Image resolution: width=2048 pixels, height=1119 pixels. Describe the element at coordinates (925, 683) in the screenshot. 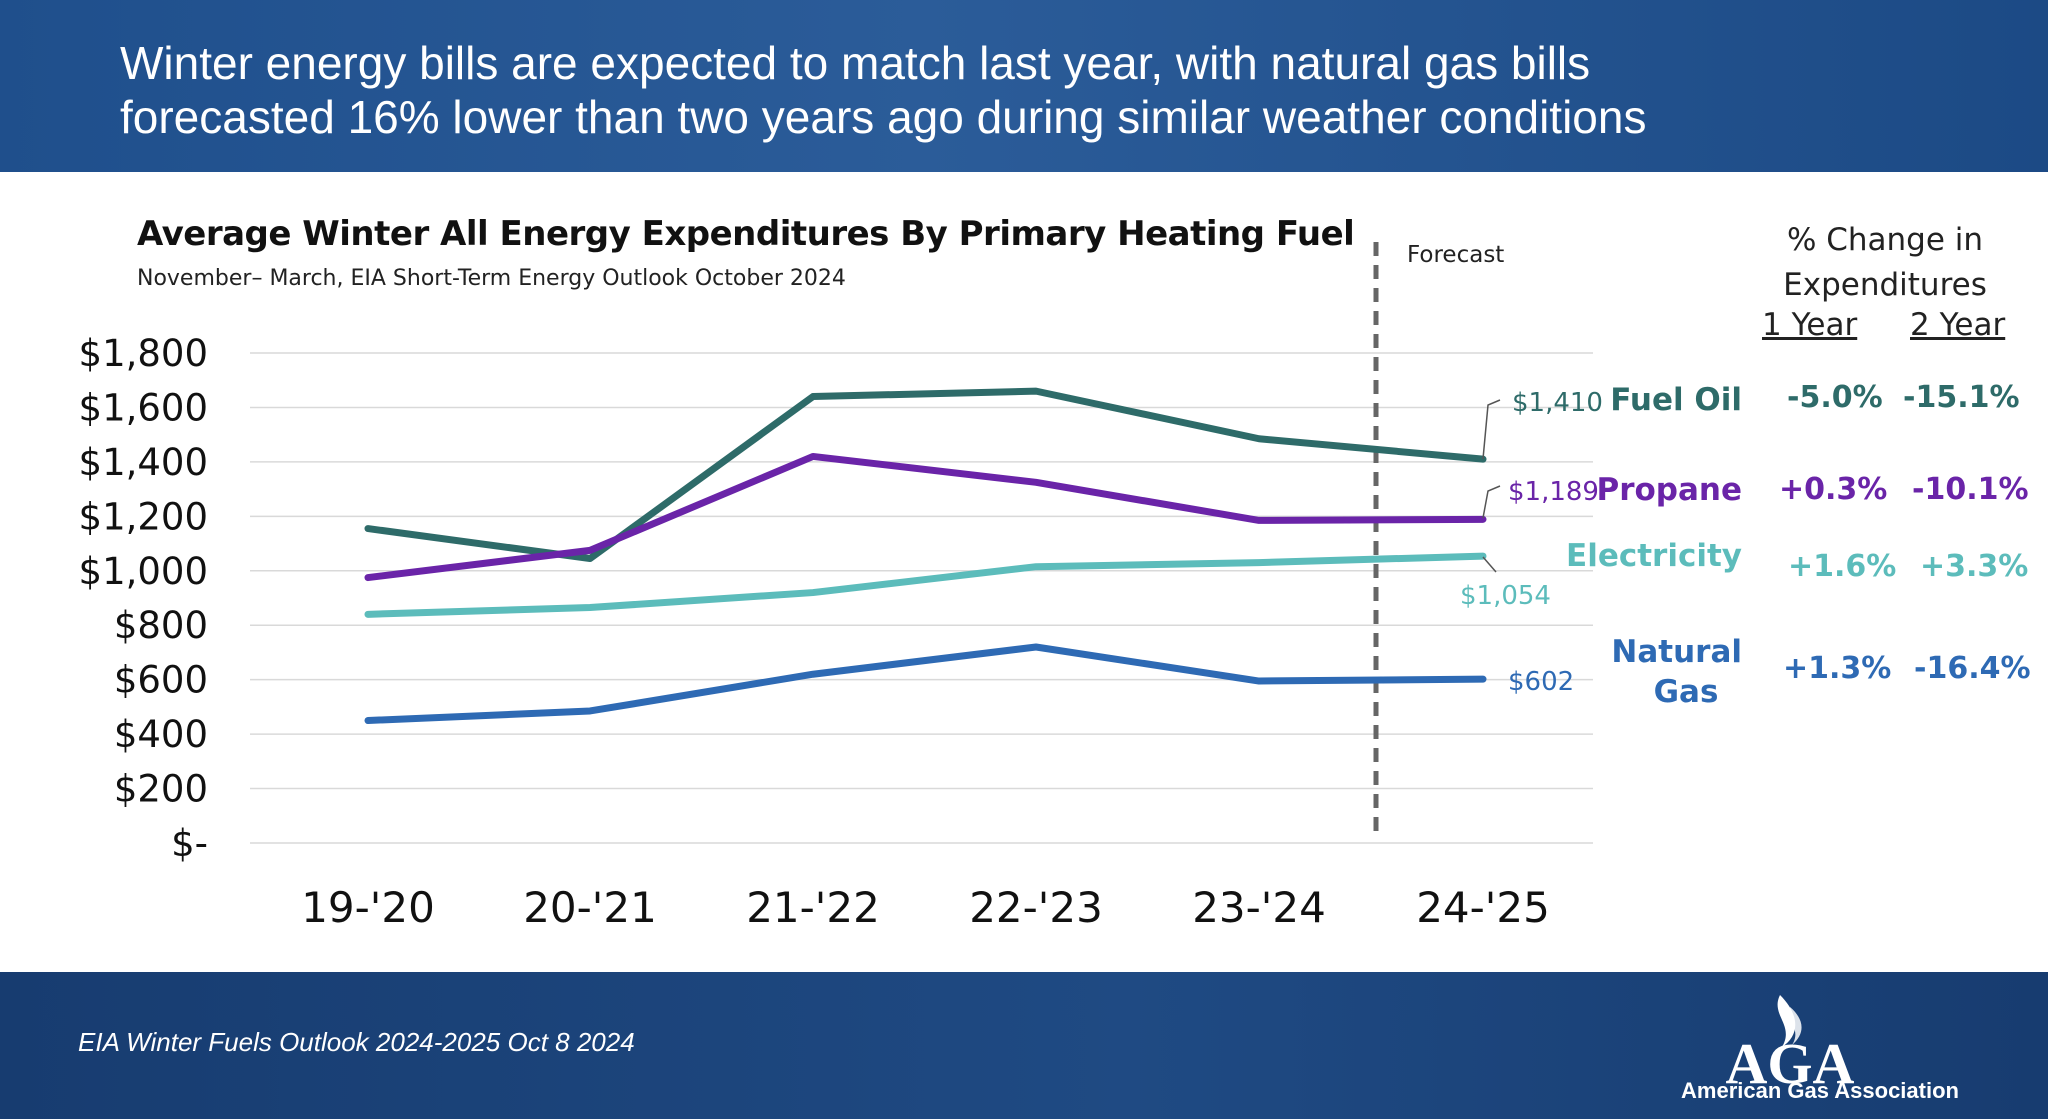

I see `series-line-natural-gas` at that location.